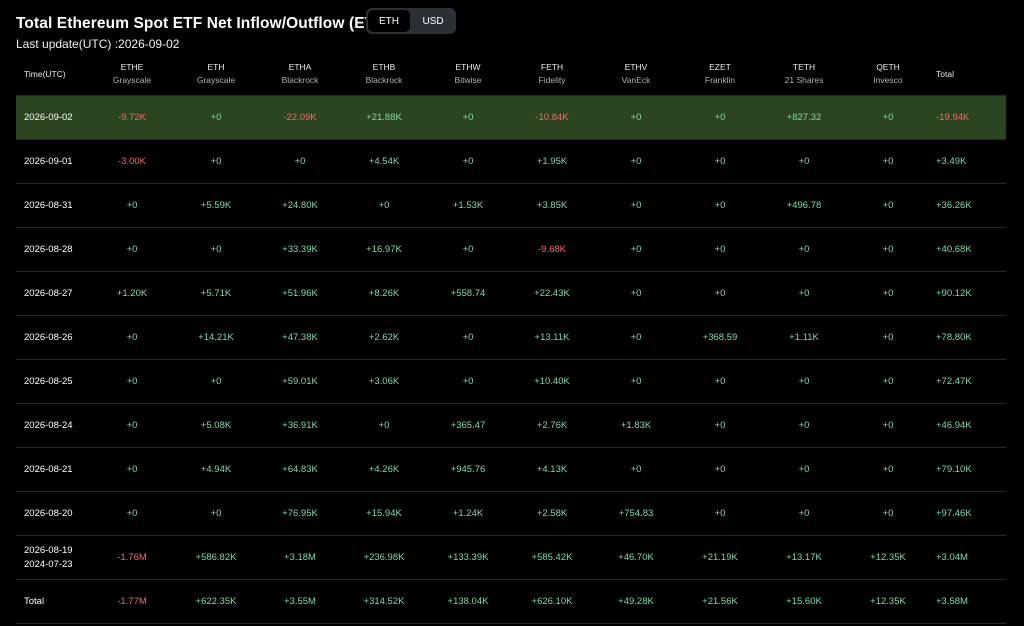 The width and height of the screenshot is (1024, 626). Describe the element at coordinates (552, 205) in the screenshot. I see `flow-cell-feth: +3.85K` at that location.